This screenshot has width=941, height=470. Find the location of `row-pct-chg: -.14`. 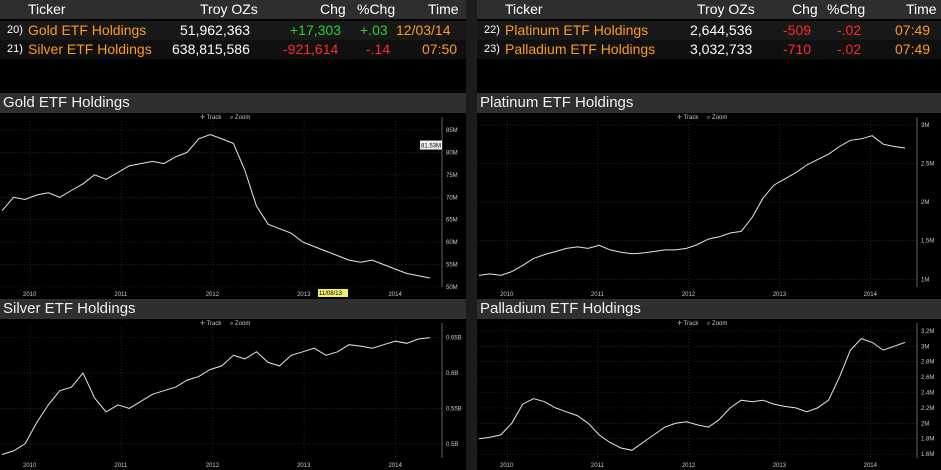

row-pct-chg: -.14 is located at coordinates (378, 49).